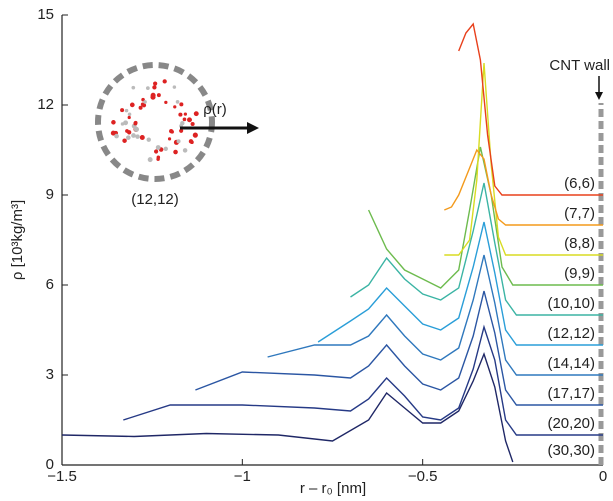 This screenshot has height=501, width=613. I want to click on y-axis-label: ρ [10³kg/m³], so click(17, 240).